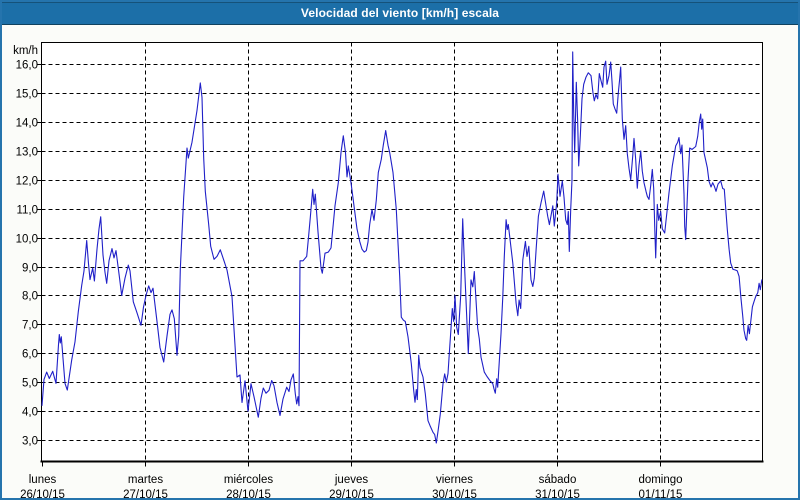  I want to click on y-tick-label: 4,0, so click(30, 413).